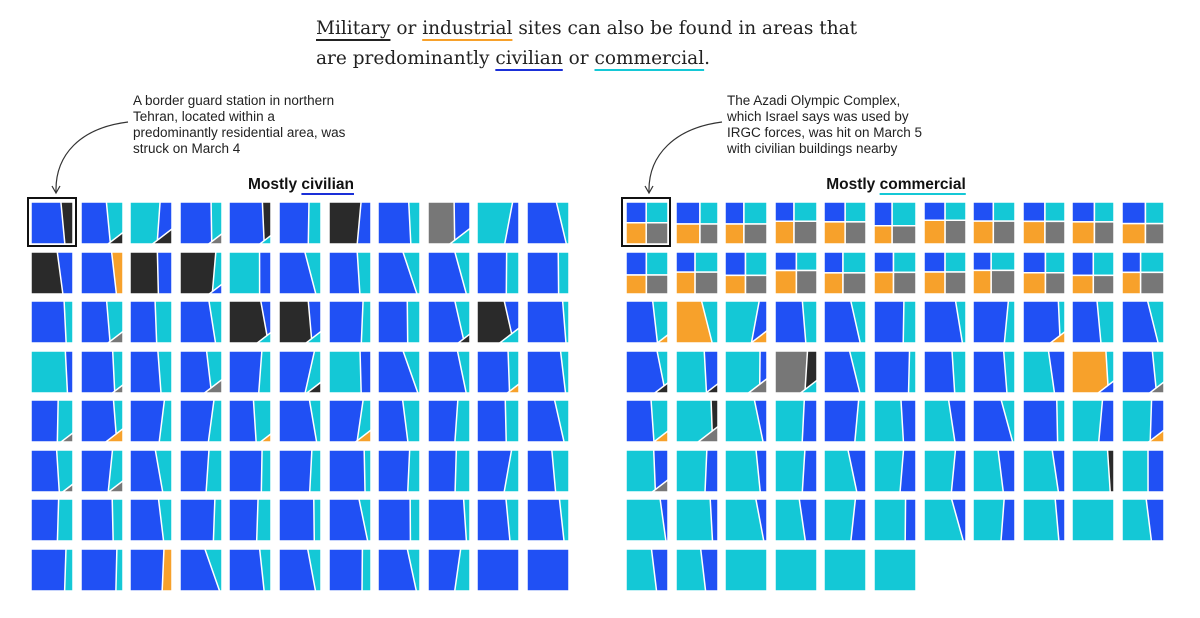 The image size is (1200, 618). Describe the element at coordinates (52, 222) in the screenshot. I see `highlight-box-civilian` at that location.